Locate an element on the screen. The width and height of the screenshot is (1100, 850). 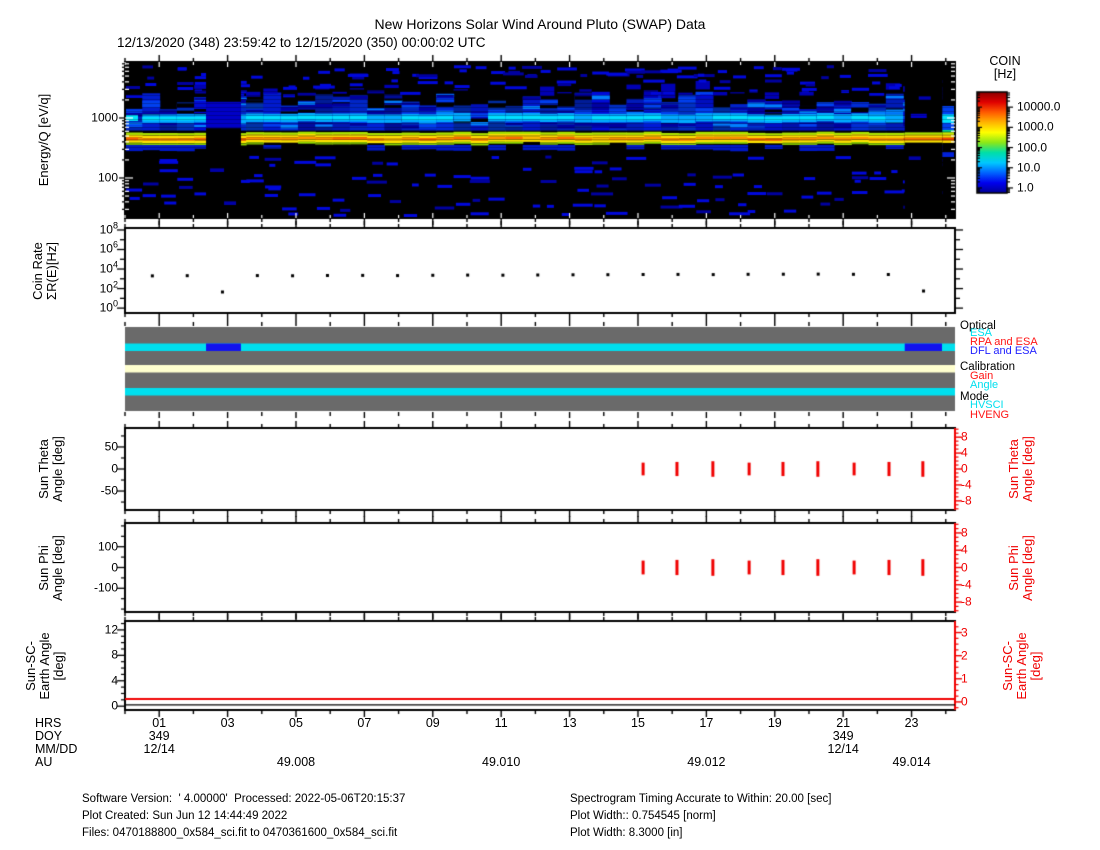
au-label: 49.008 is located at coordinates (296, 762).